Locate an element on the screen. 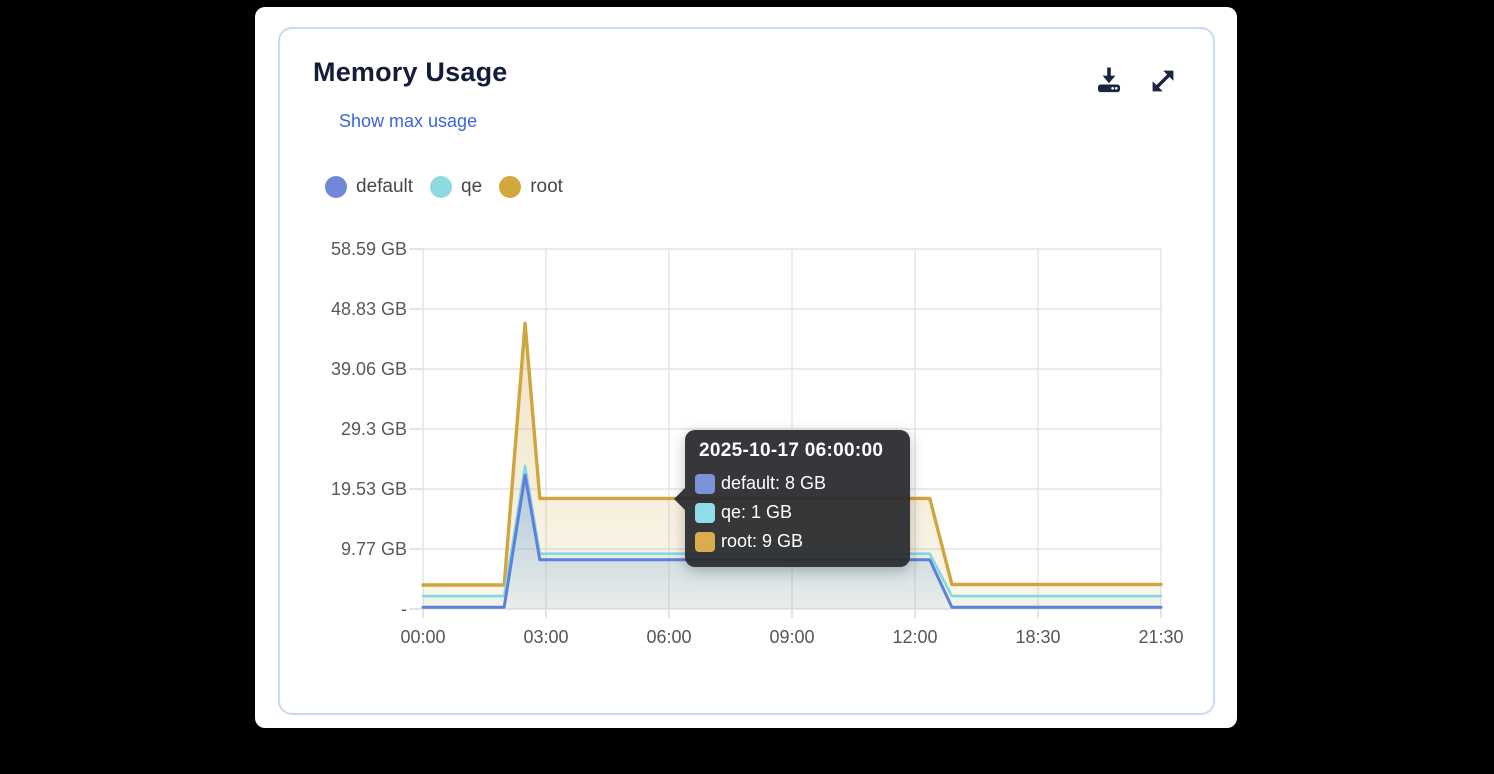  x-axis-label: 21:30 is located at coordinates (1161, 637).